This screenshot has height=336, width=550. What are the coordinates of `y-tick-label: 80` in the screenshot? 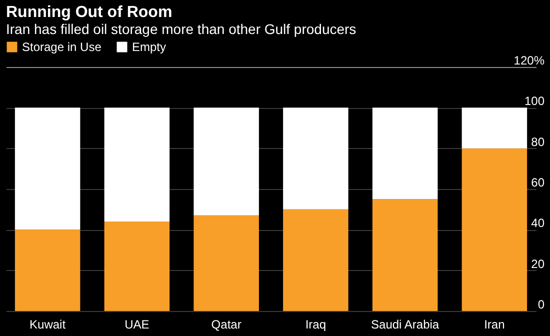 It's located at (538, 141).